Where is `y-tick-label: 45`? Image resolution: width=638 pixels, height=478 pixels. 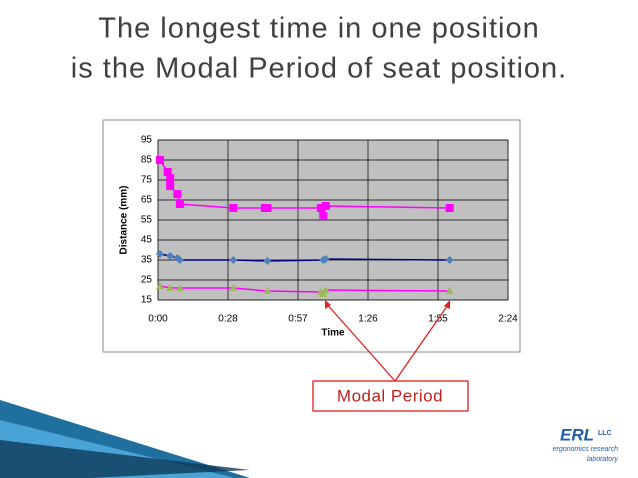
y-tick-label: 45 is located at coordinates (147, 240).